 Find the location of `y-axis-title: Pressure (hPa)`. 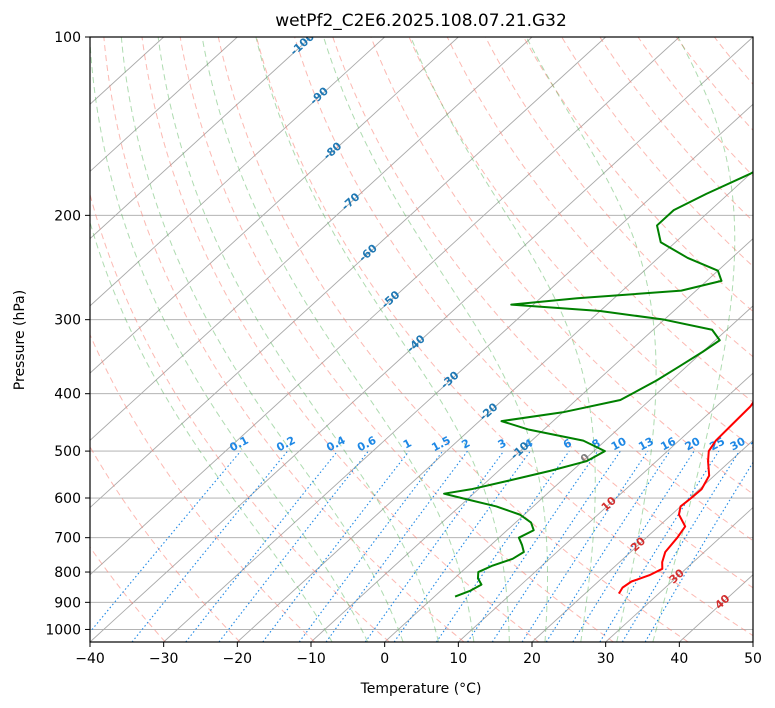

y-axis-title: Pressure (hPa) is located at coordinates (20, 340).